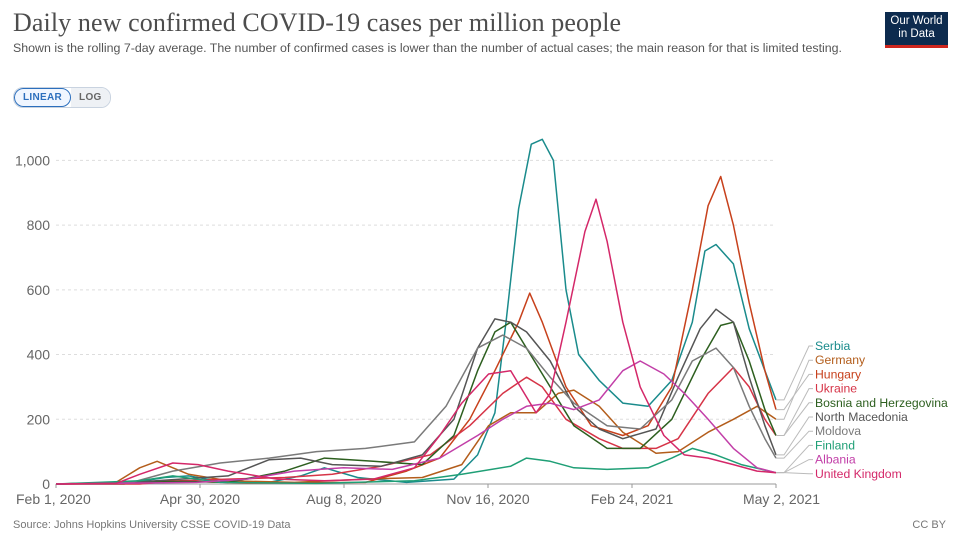 The image size is (960, 537). What do you see at coordinates (929, 525) in the screenshot?
I see `license-note: CC BY` at bounding box center [929, 525].